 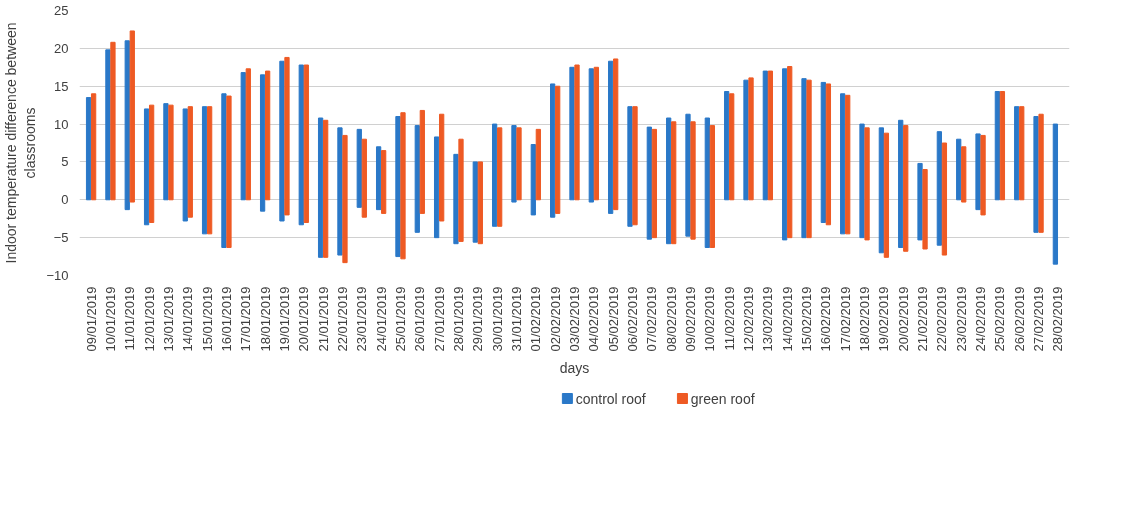 What do you see at coordinates (710, 319) in the screenshot?
I see `x-tick-label: 10/02/2019` at bounding box center [710, 319].